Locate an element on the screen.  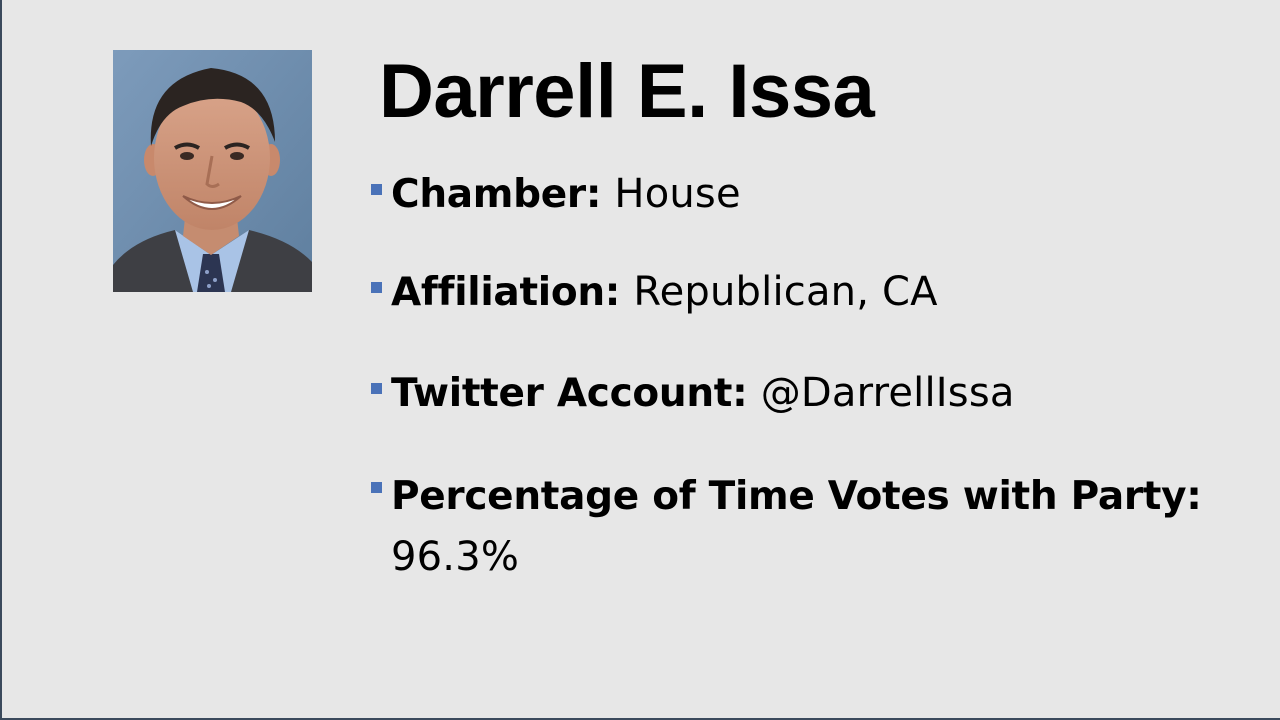
portrait-image is located at coordinates (212, 171).